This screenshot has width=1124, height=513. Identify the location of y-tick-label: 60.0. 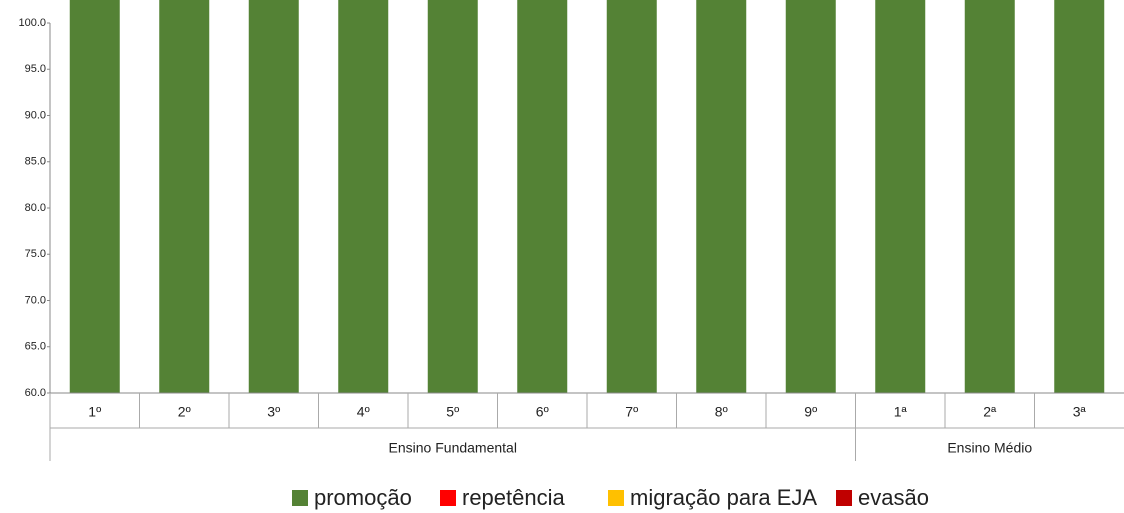
(35, 393).